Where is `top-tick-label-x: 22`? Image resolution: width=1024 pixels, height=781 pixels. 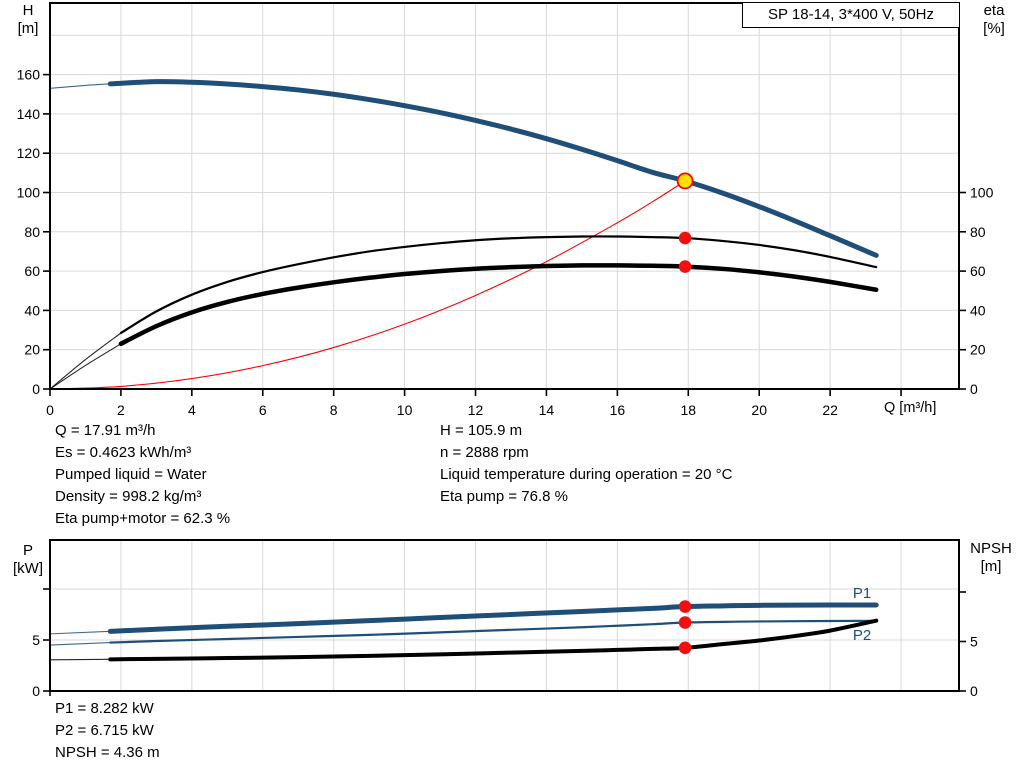
top-tick-label-x: 22 is located at coordinates (830, 410).